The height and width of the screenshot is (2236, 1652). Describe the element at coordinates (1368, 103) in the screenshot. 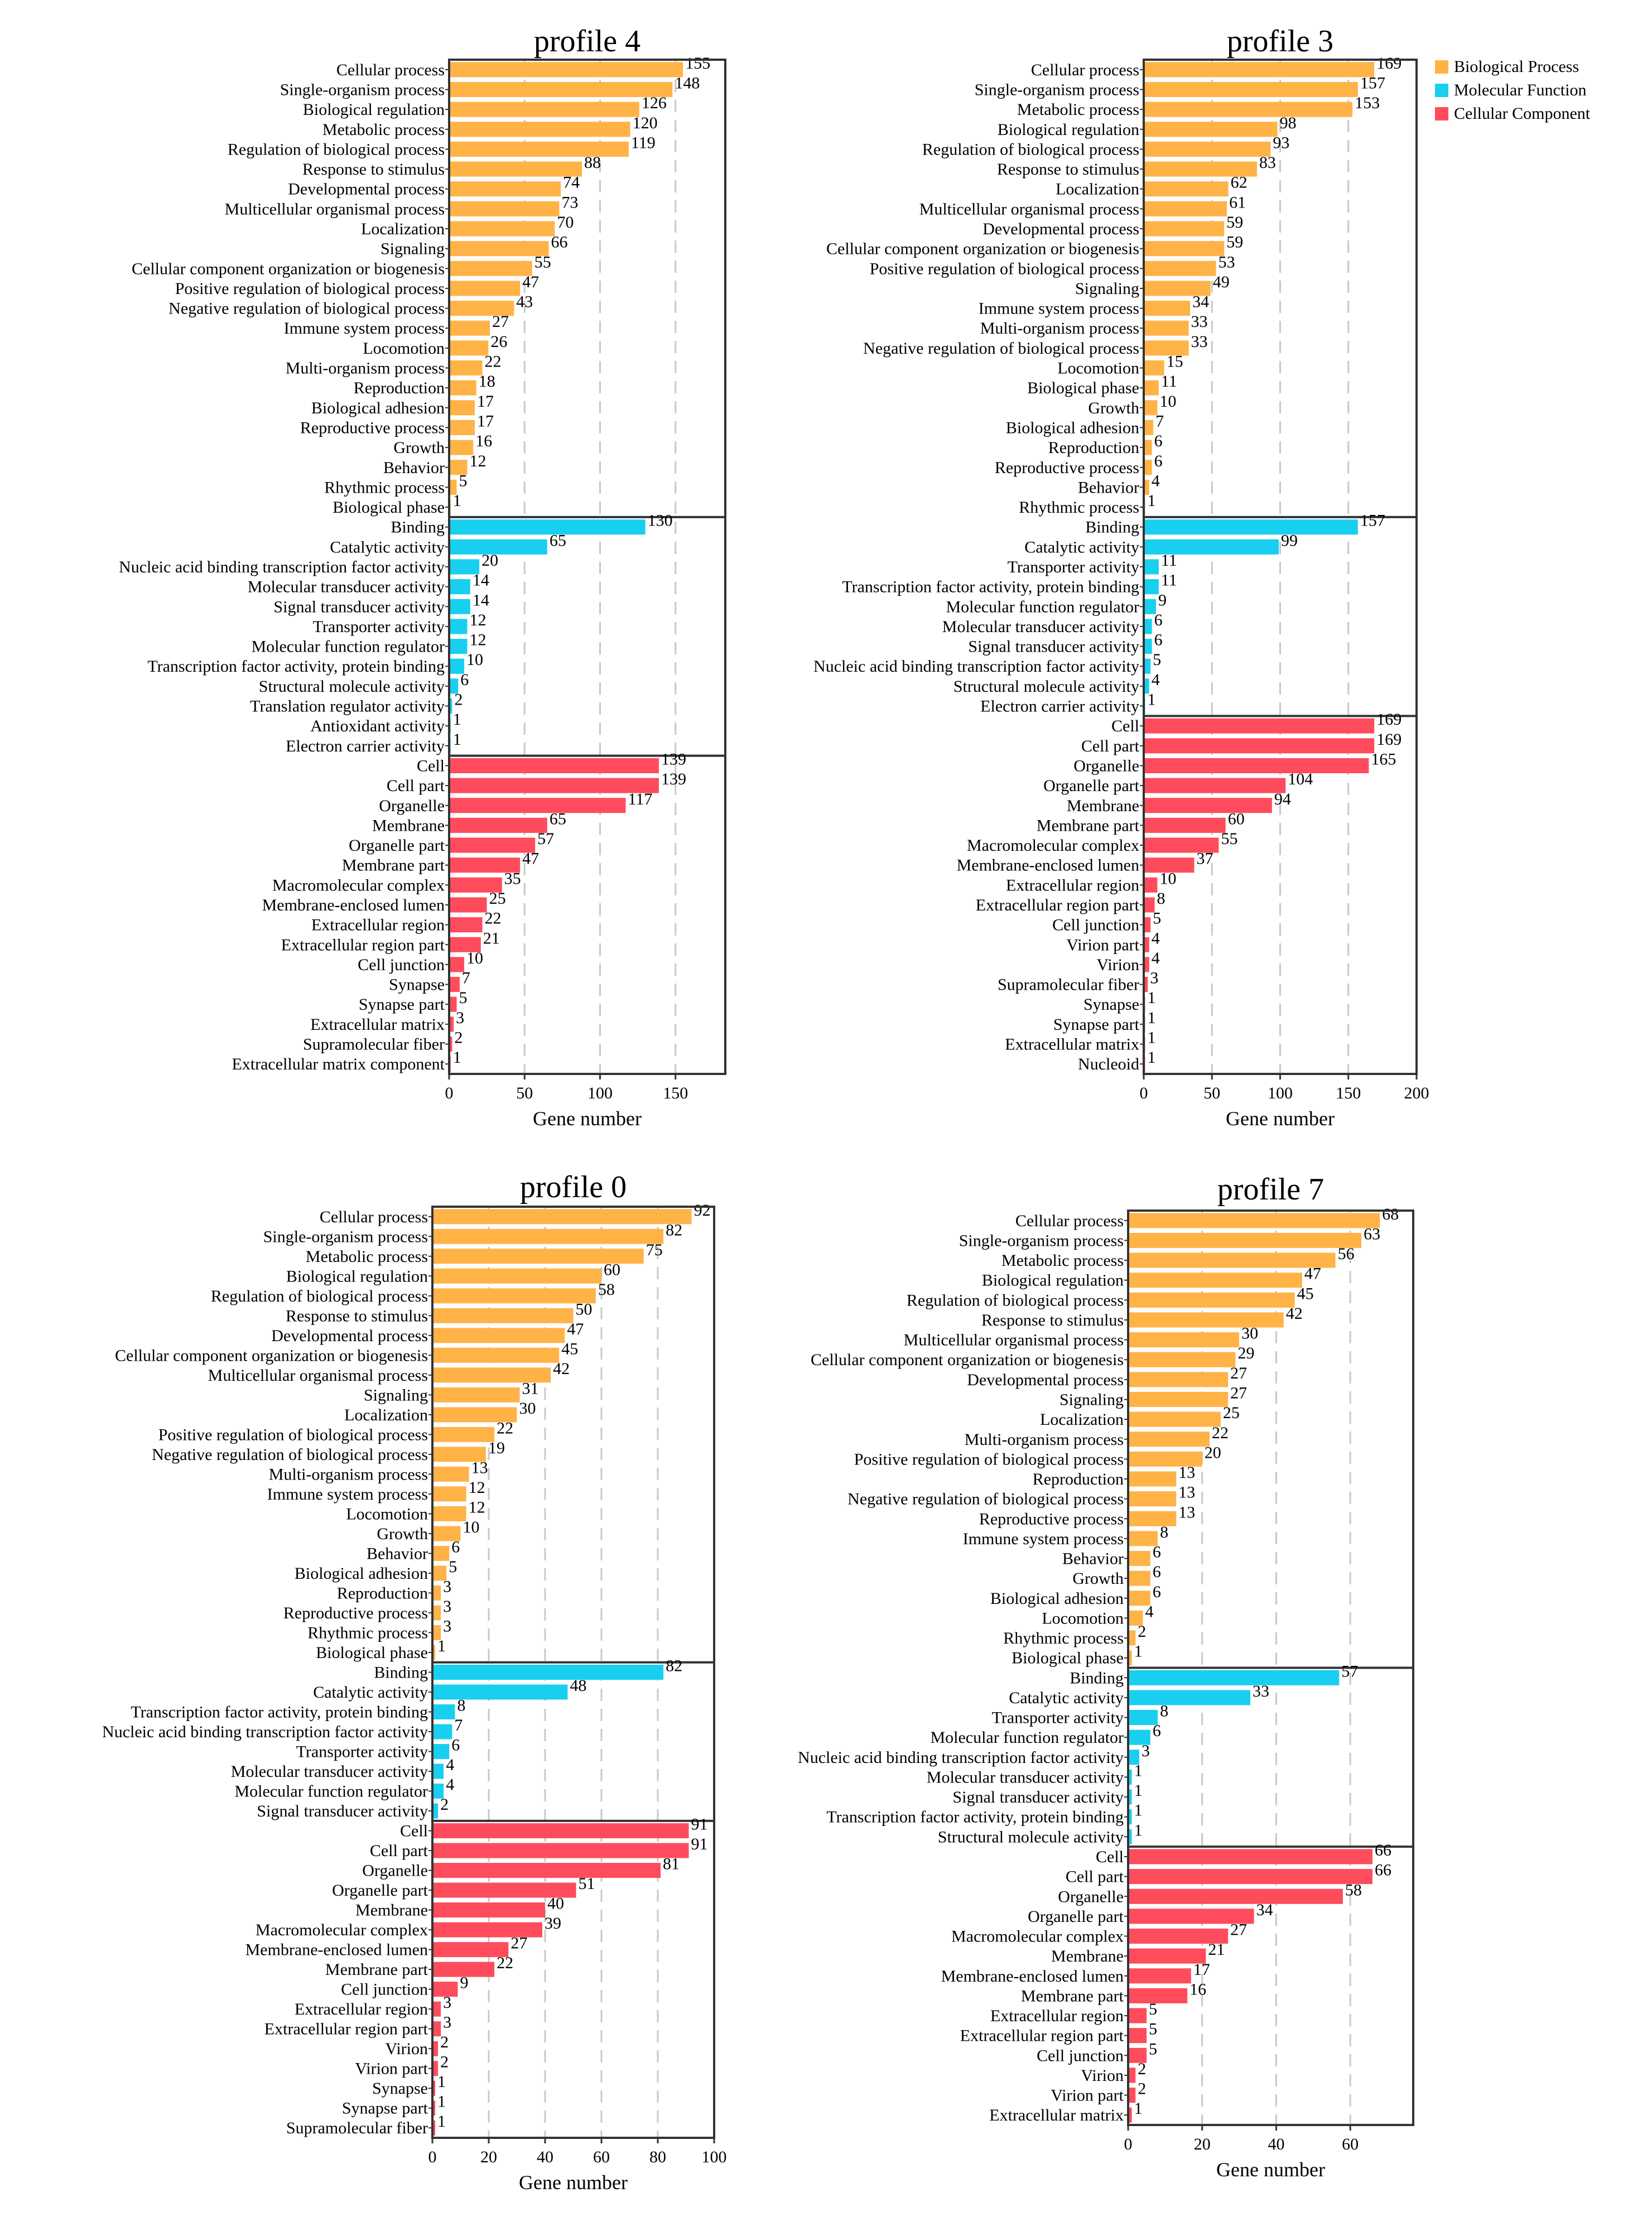

I see `data-label: 153` at that location.